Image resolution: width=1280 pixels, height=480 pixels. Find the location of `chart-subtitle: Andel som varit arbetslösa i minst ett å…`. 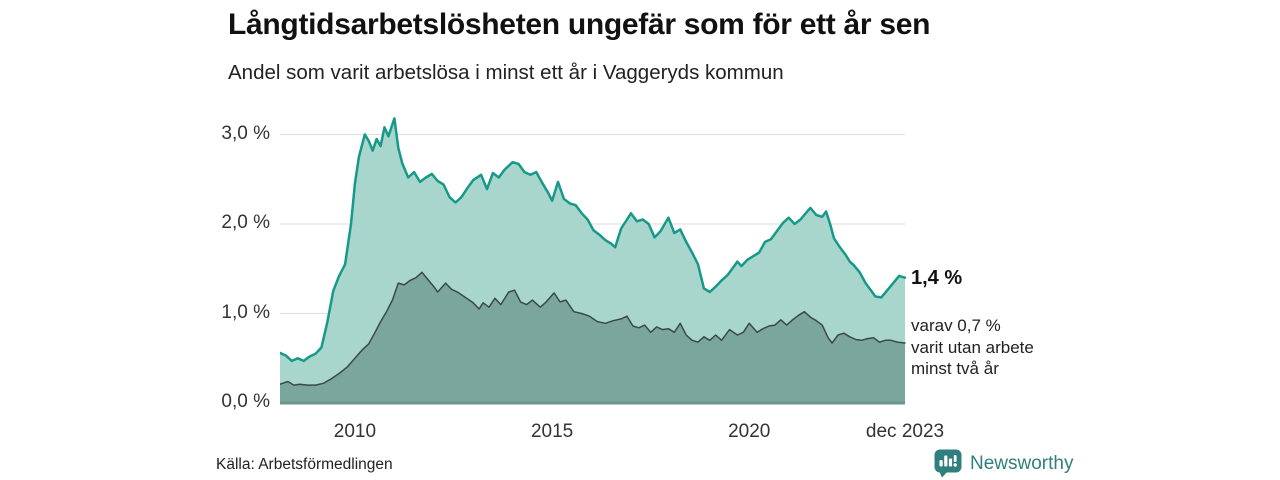

chart-subtitle: Andel som varit arbetslösa i minst ett å… is located at coordinates (506, 72).